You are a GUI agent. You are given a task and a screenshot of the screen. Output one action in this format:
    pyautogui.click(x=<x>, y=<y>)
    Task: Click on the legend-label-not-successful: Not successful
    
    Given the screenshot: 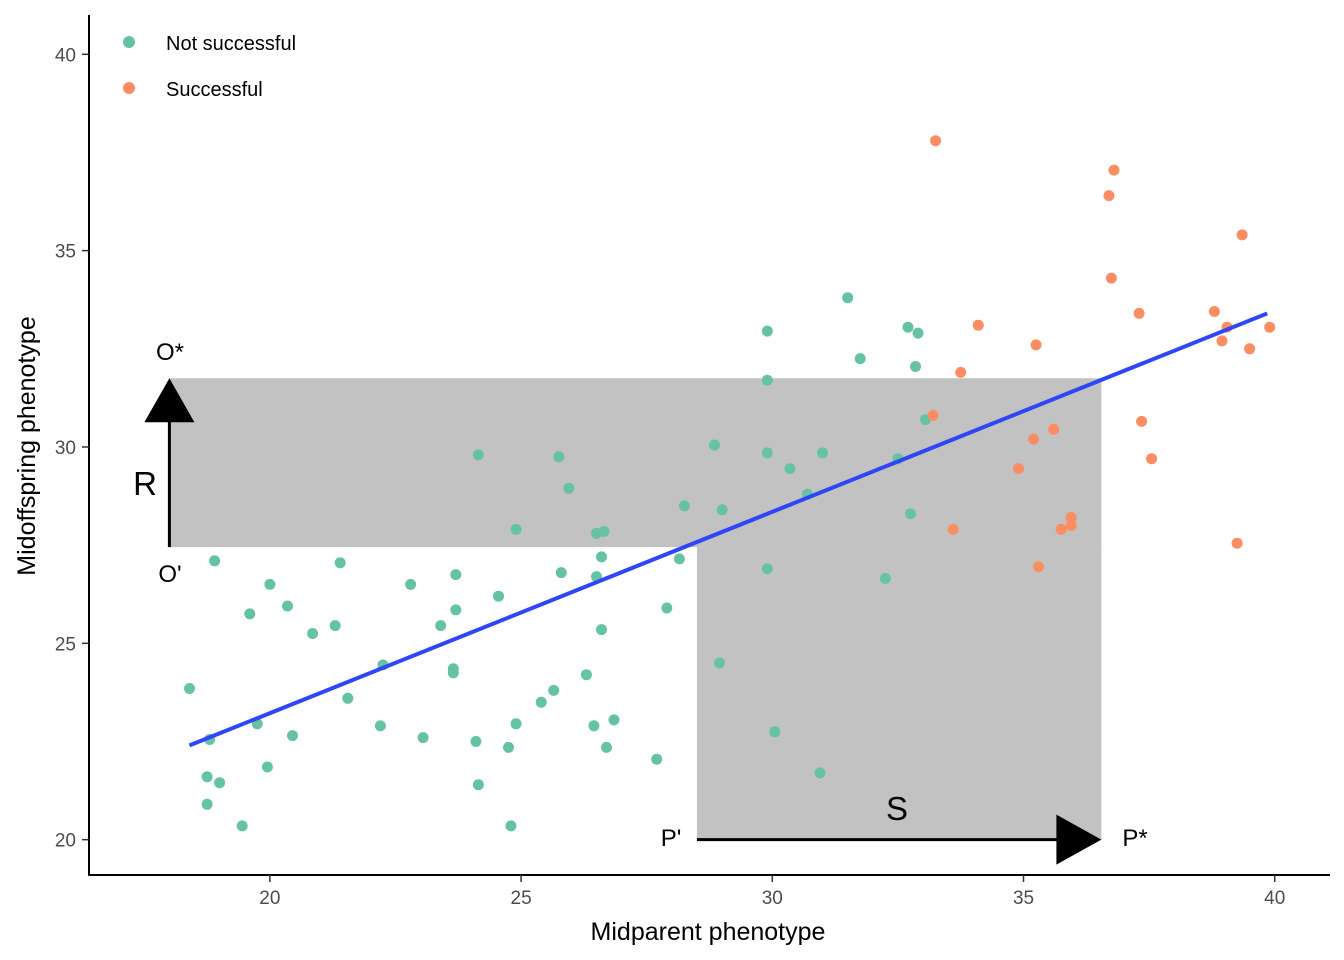 What is the action you would take?
    pyautogui.click(x=231, y=44)
    